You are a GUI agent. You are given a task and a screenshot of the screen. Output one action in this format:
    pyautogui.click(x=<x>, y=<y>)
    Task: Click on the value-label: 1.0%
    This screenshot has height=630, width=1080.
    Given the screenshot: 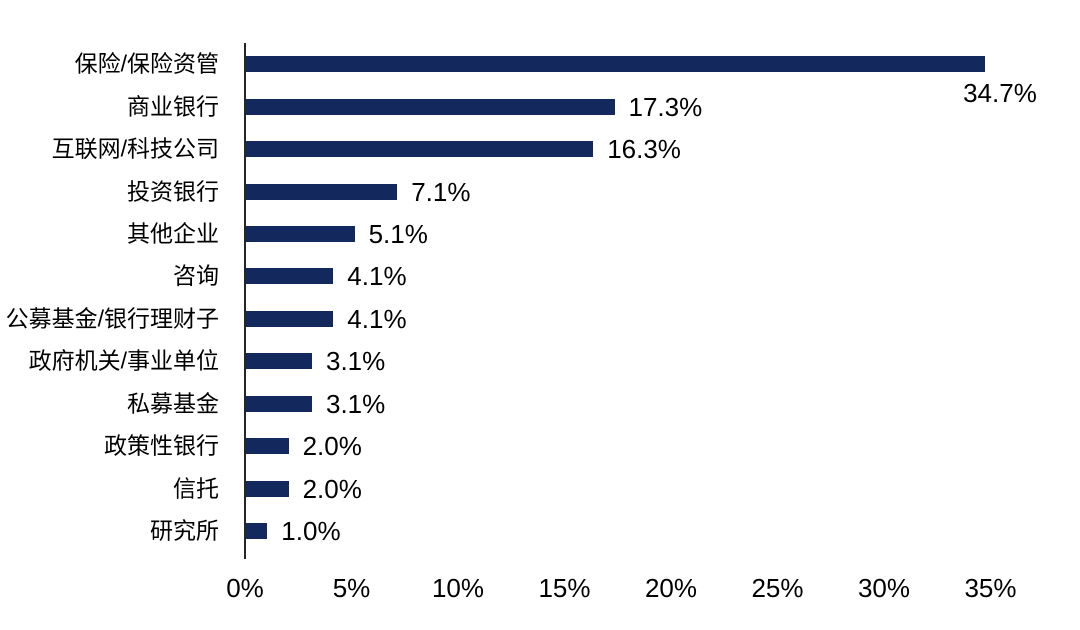 What is the action you would take?
    pyautogui.click(x=311, y=531)
    